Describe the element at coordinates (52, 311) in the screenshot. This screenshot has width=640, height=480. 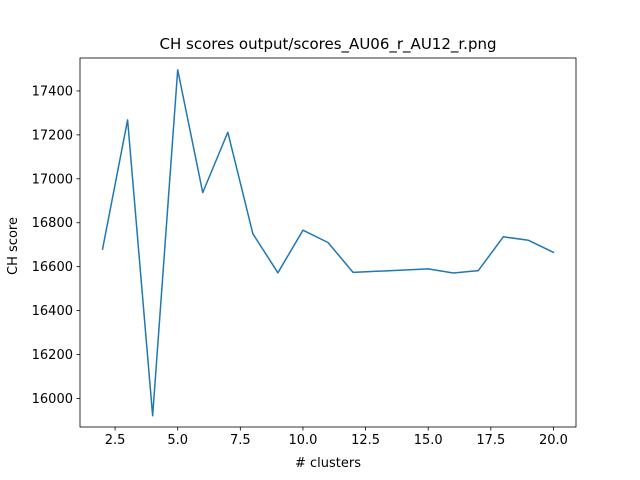
I see `y-tick-label: 16400` at that location.